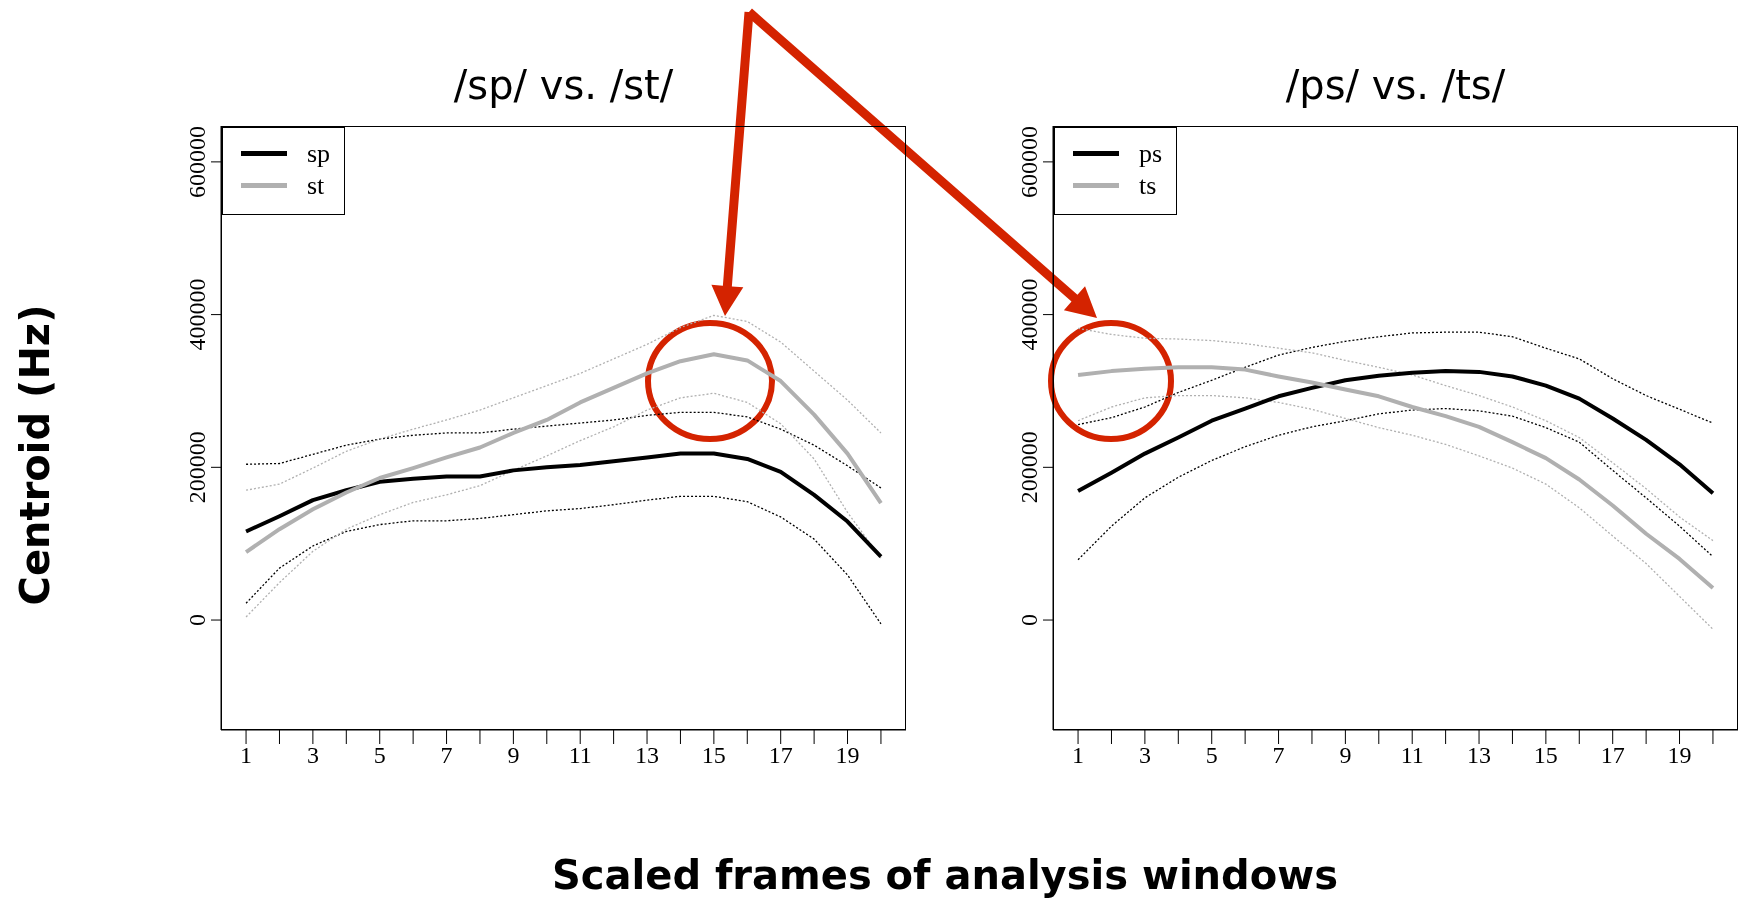 This screenshot has width=1740, height=905. What do you see at coordinates (316, 186) in the screenshot?
I see `legend-label: st` at bounding box center [316, 186].